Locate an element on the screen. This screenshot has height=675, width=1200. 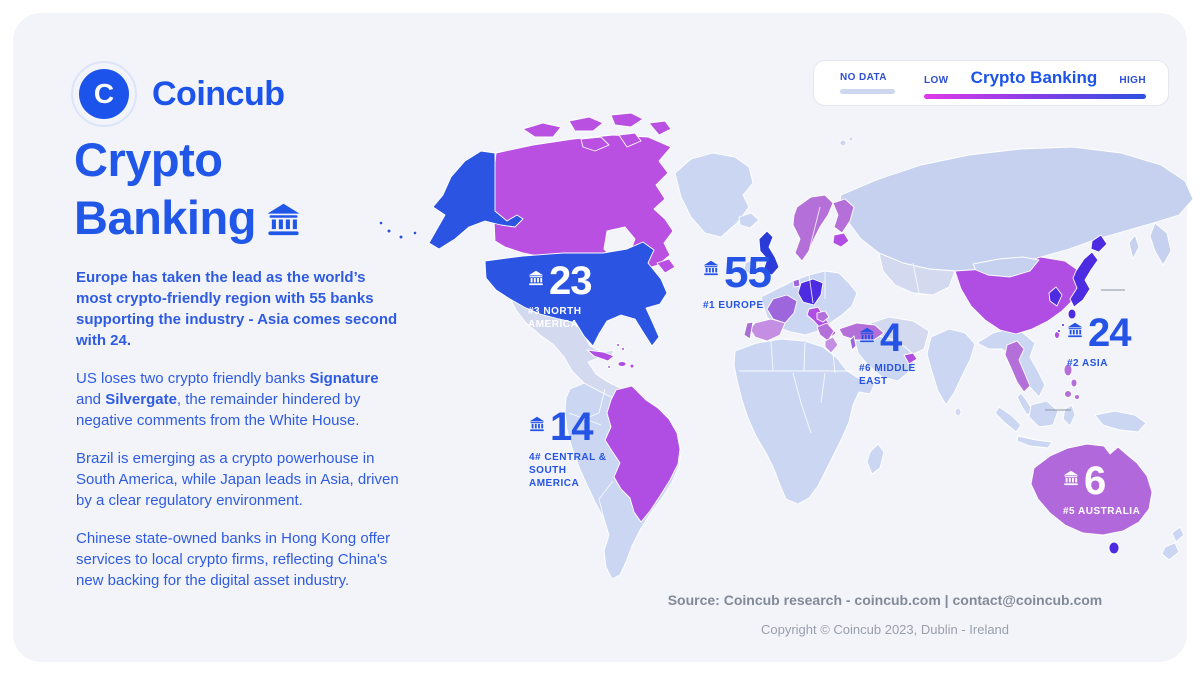
region-kamchatka is located at coordinates (1160, 244).